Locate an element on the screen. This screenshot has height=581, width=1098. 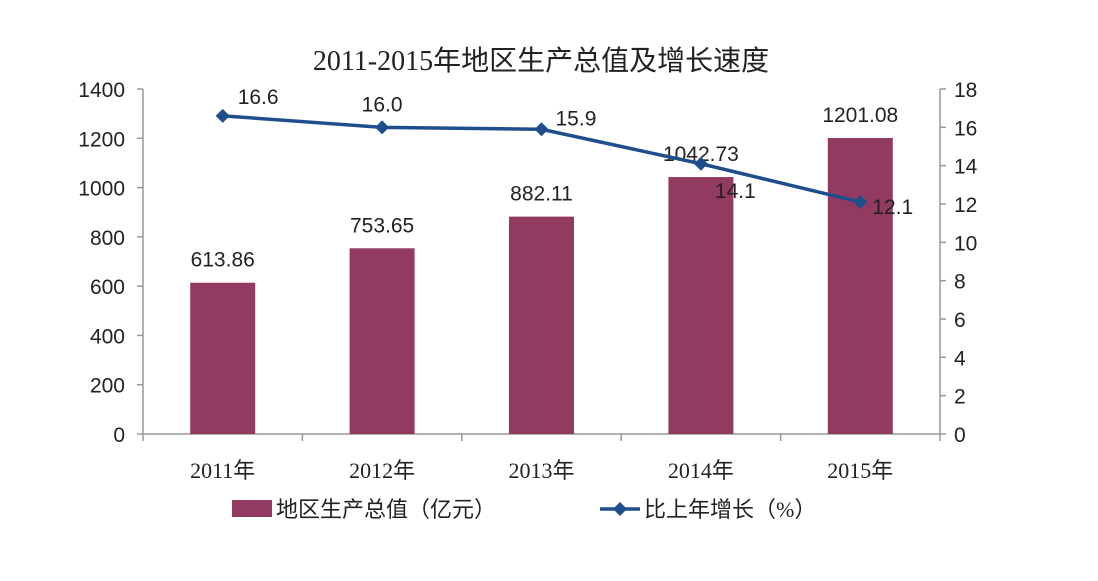
left-tick-label: 800 is located at coordinates (107, 238).